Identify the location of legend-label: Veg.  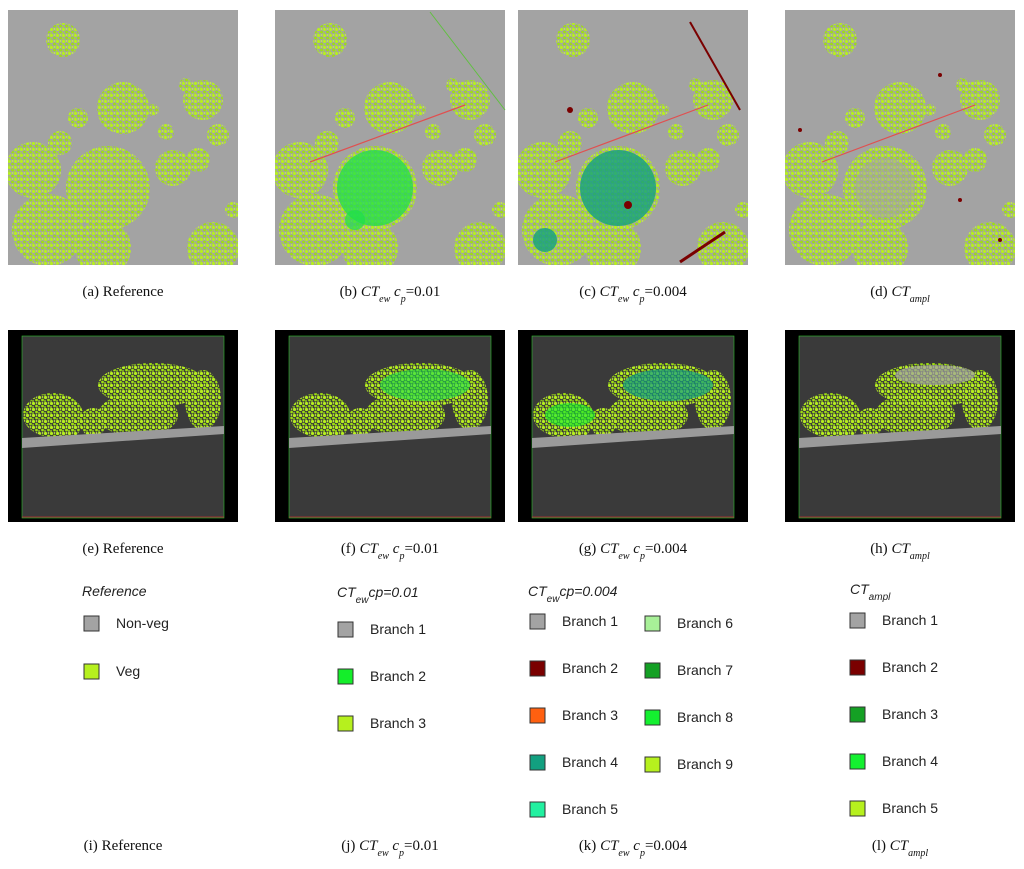
(128, 671).